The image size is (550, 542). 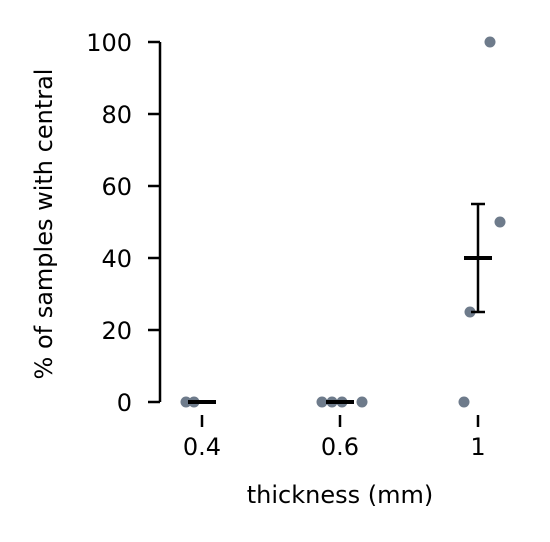 I want to click on y-tick-label: 60, so click(x=116, y=187).